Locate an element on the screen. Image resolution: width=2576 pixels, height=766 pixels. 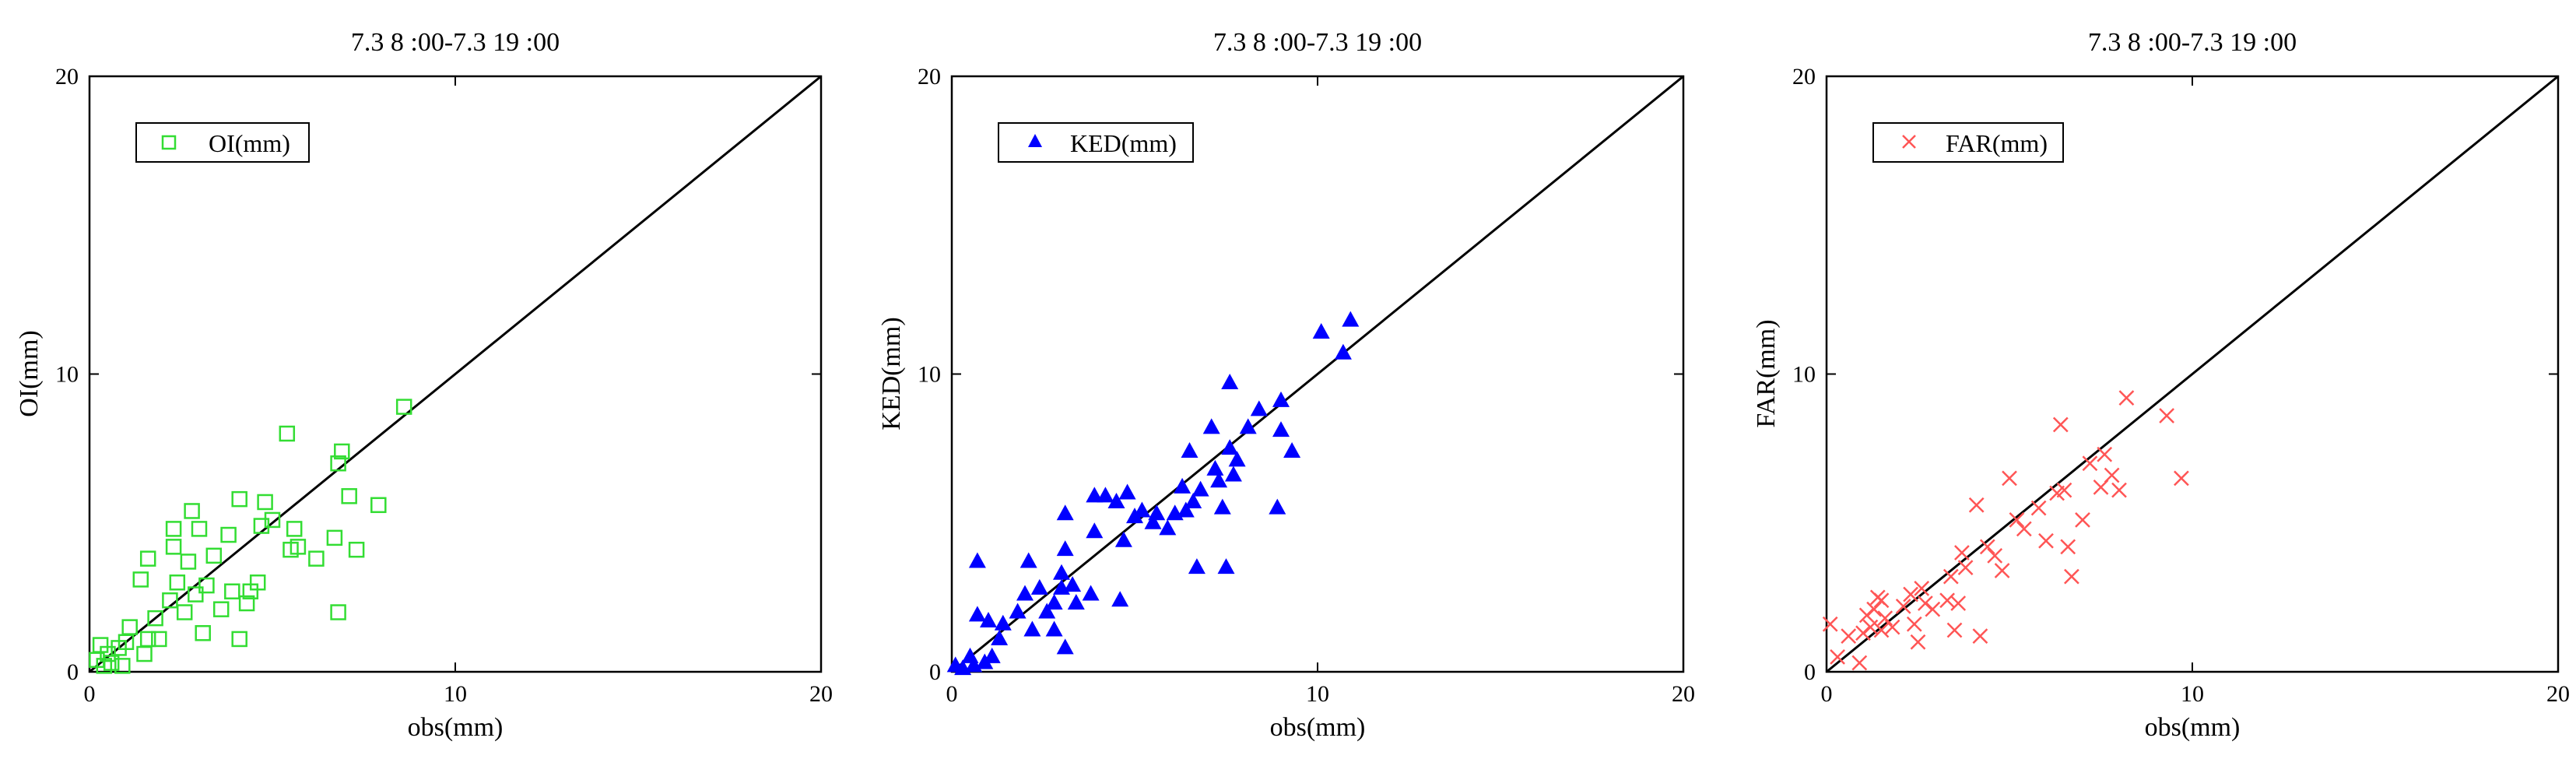
legend: KED(mm) is located at coordinates (1096, 142).